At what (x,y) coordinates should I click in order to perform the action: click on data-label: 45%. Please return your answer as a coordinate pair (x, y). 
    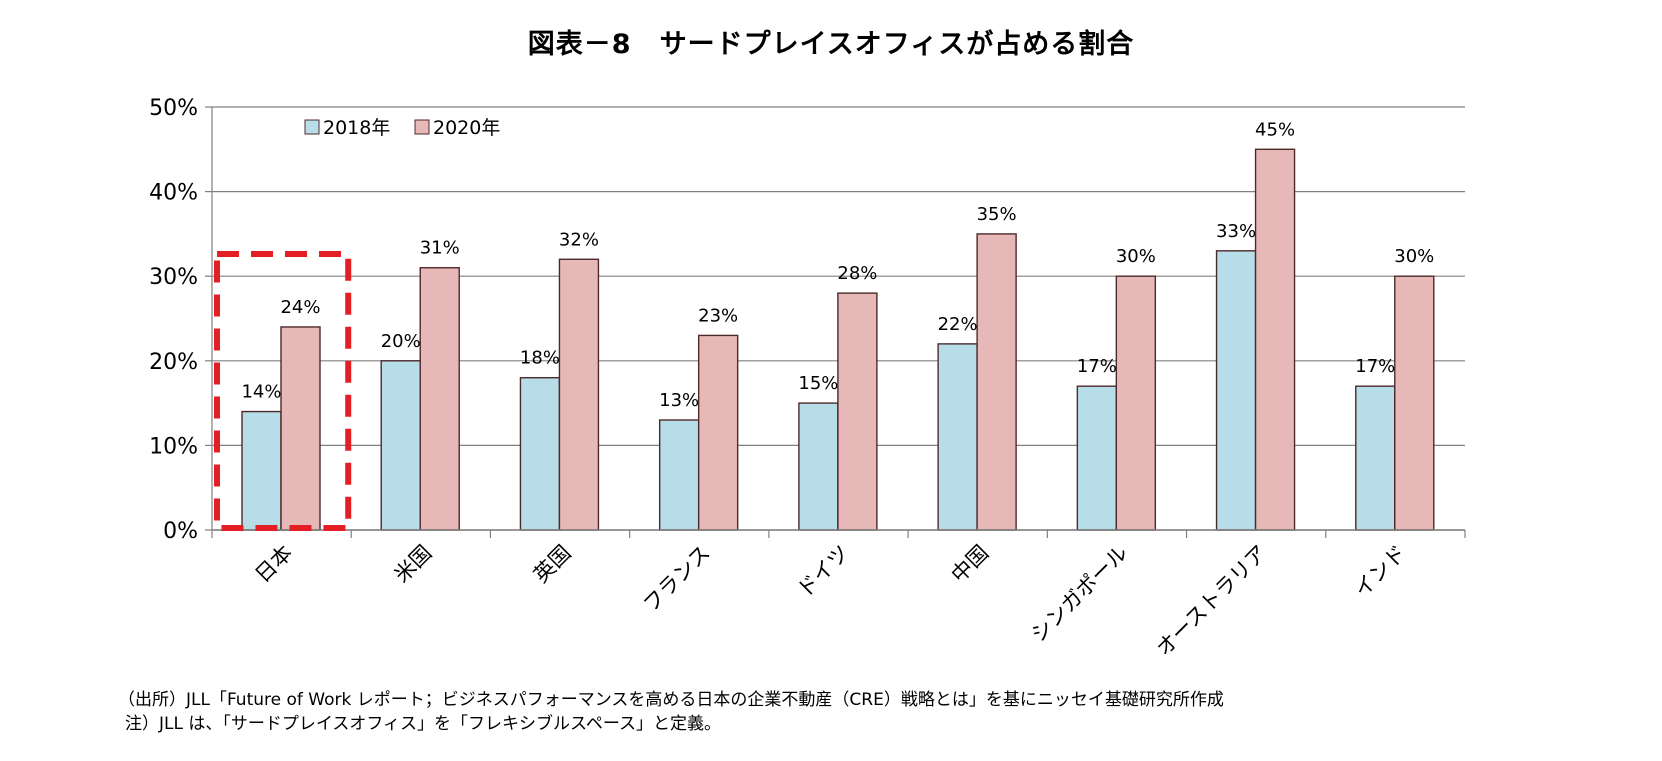
    Looking at the image, I should click on (1275, 129).